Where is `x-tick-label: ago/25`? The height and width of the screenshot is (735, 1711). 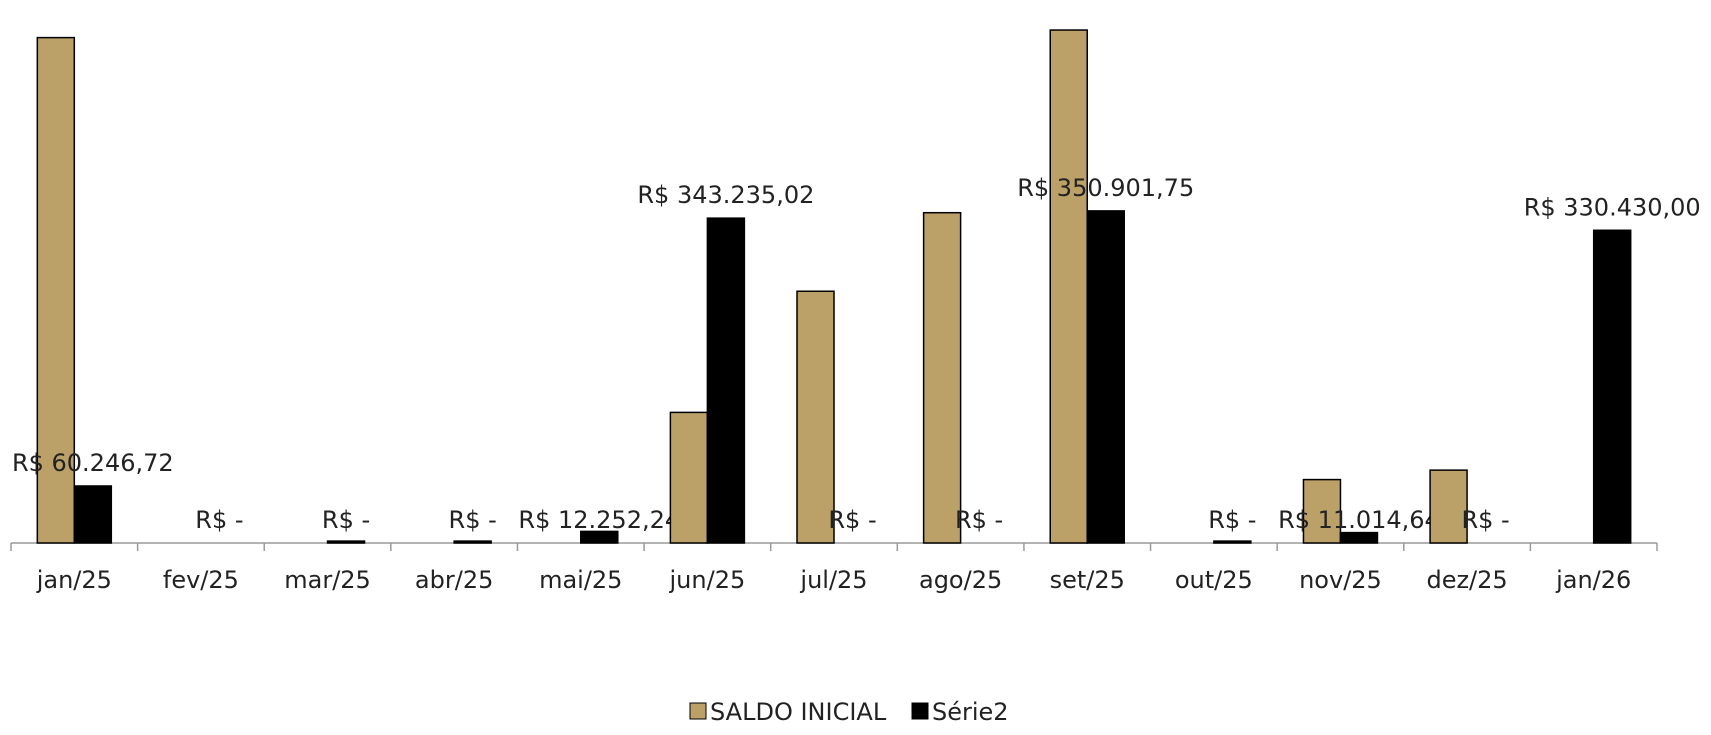
x-tick-label: ago/25 is located at coordinates (960, 580).